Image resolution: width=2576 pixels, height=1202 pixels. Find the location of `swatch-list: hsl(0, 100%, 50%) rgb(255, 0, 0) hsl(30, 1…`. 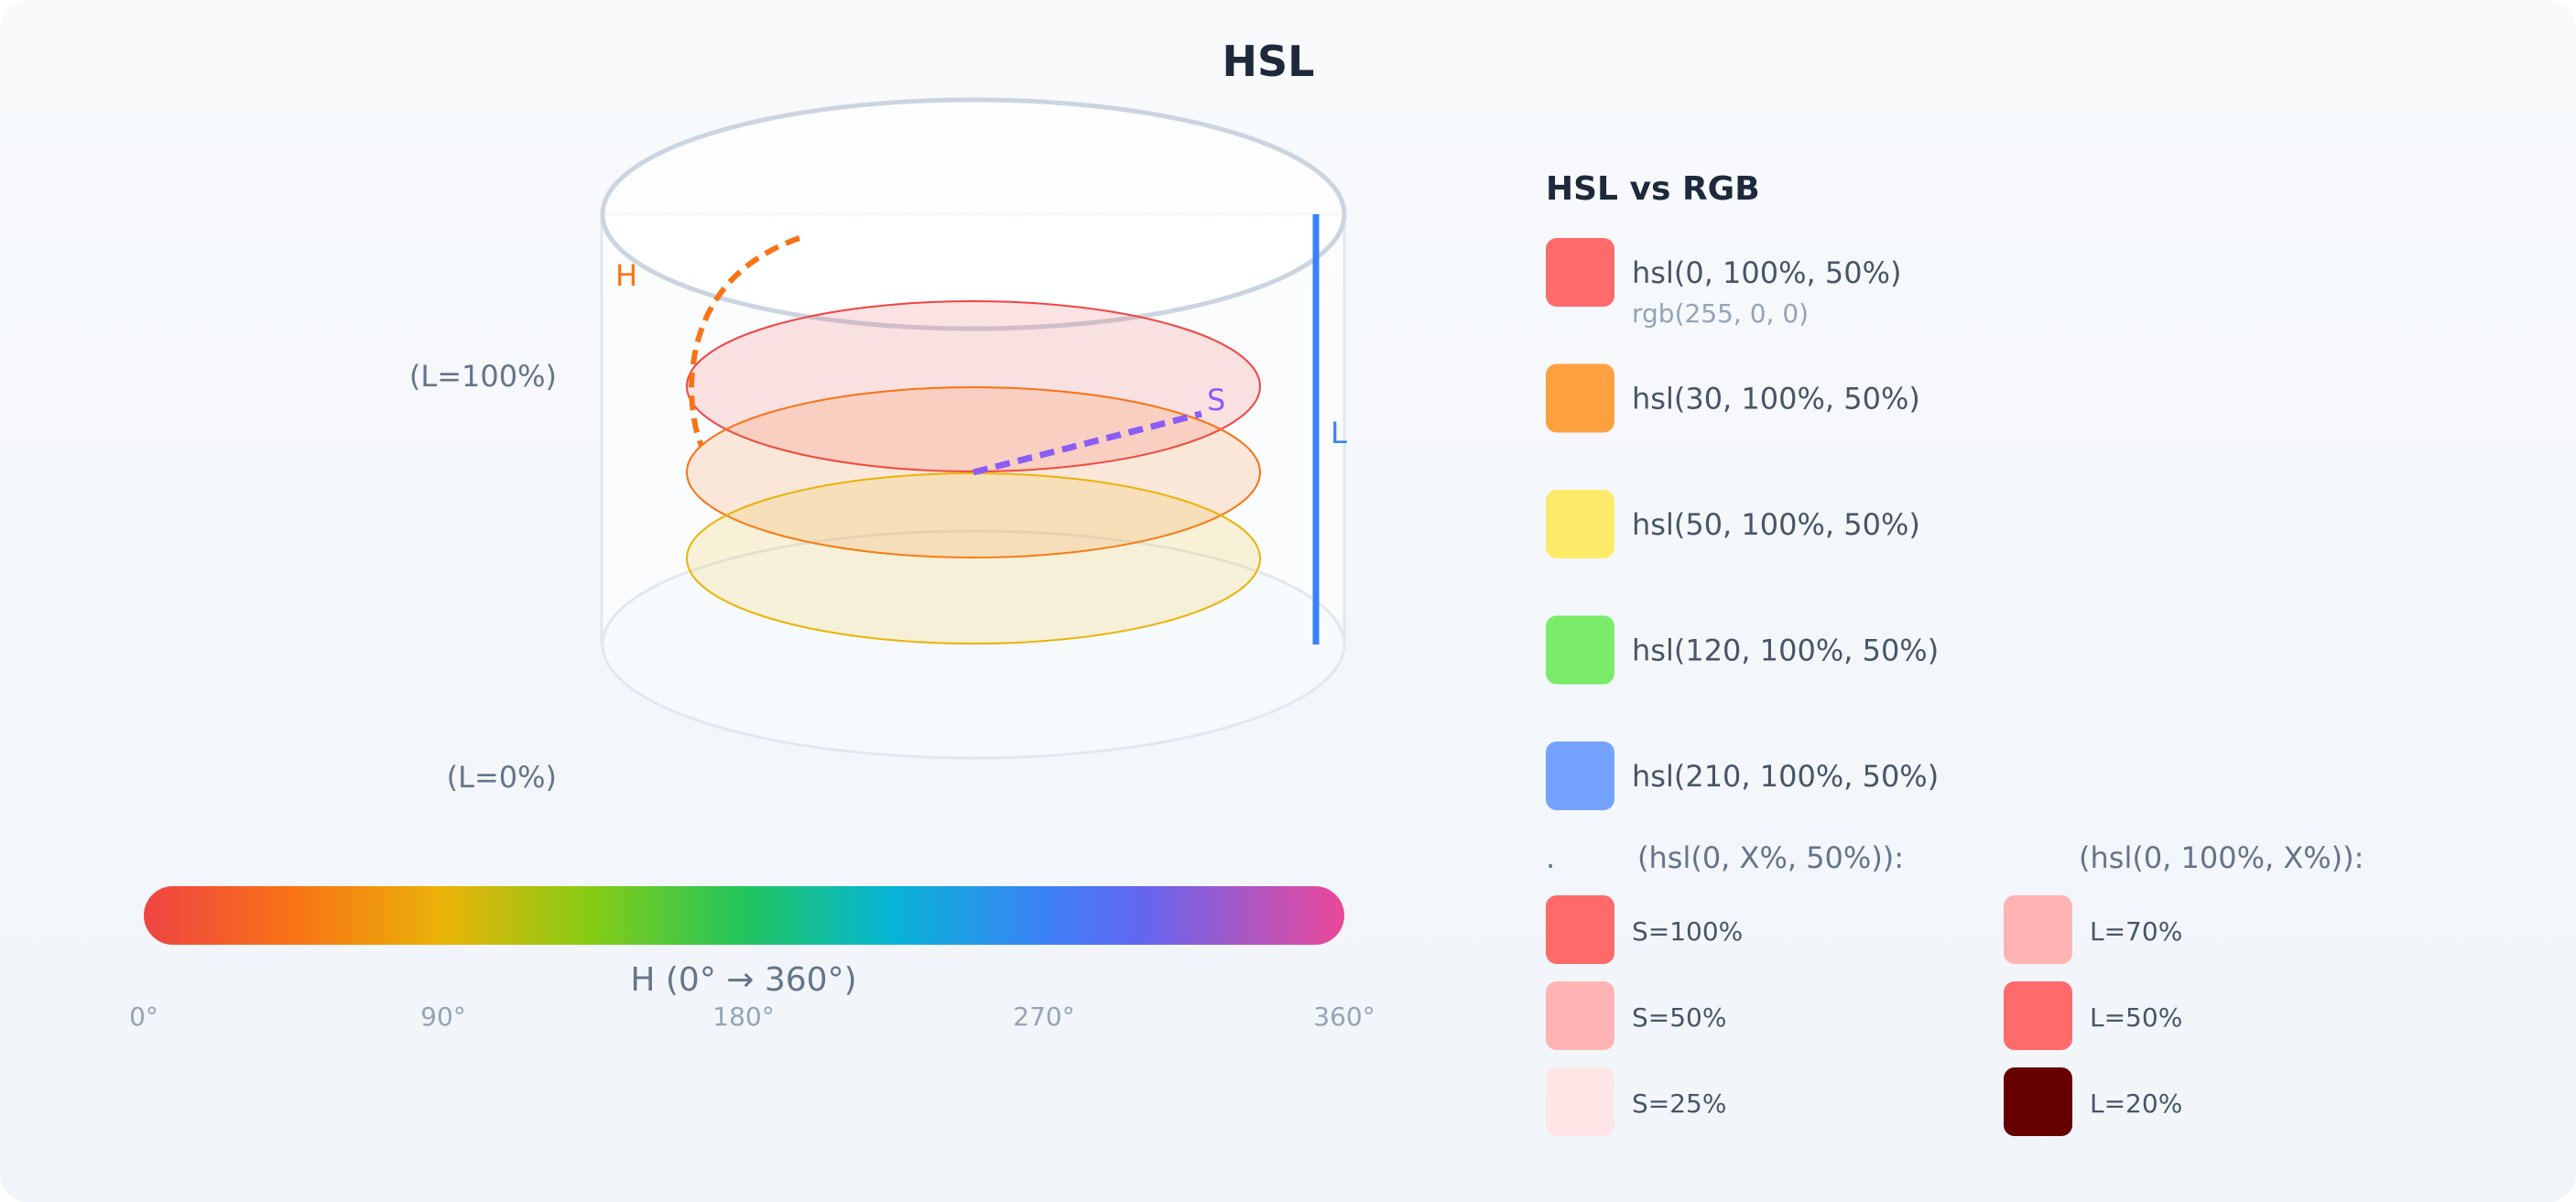

swatch-list: hsl(0, 100%, 50%) rgb(255, 0, 0) hsl(30, 1… is located at coordinates (1742, 524).